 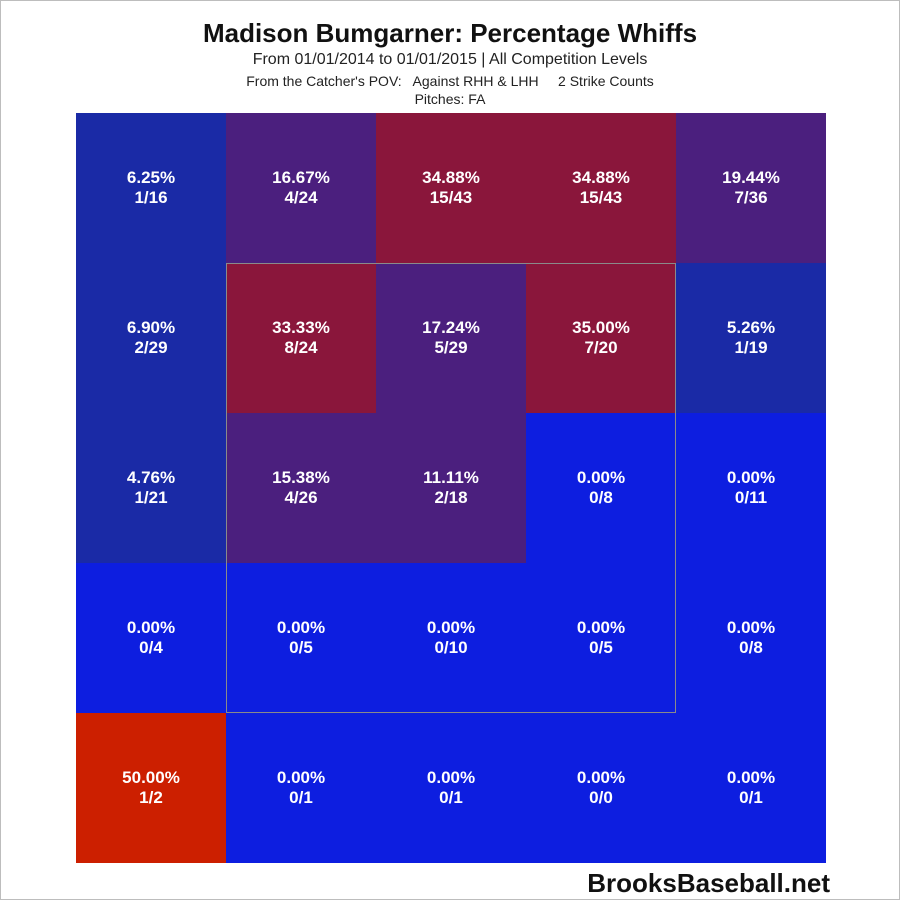 What do you see at coordinates (450, 99) in the screenshot?
I see `pitch-type-label: Pitches: FA` at bounding box center [450, 99].